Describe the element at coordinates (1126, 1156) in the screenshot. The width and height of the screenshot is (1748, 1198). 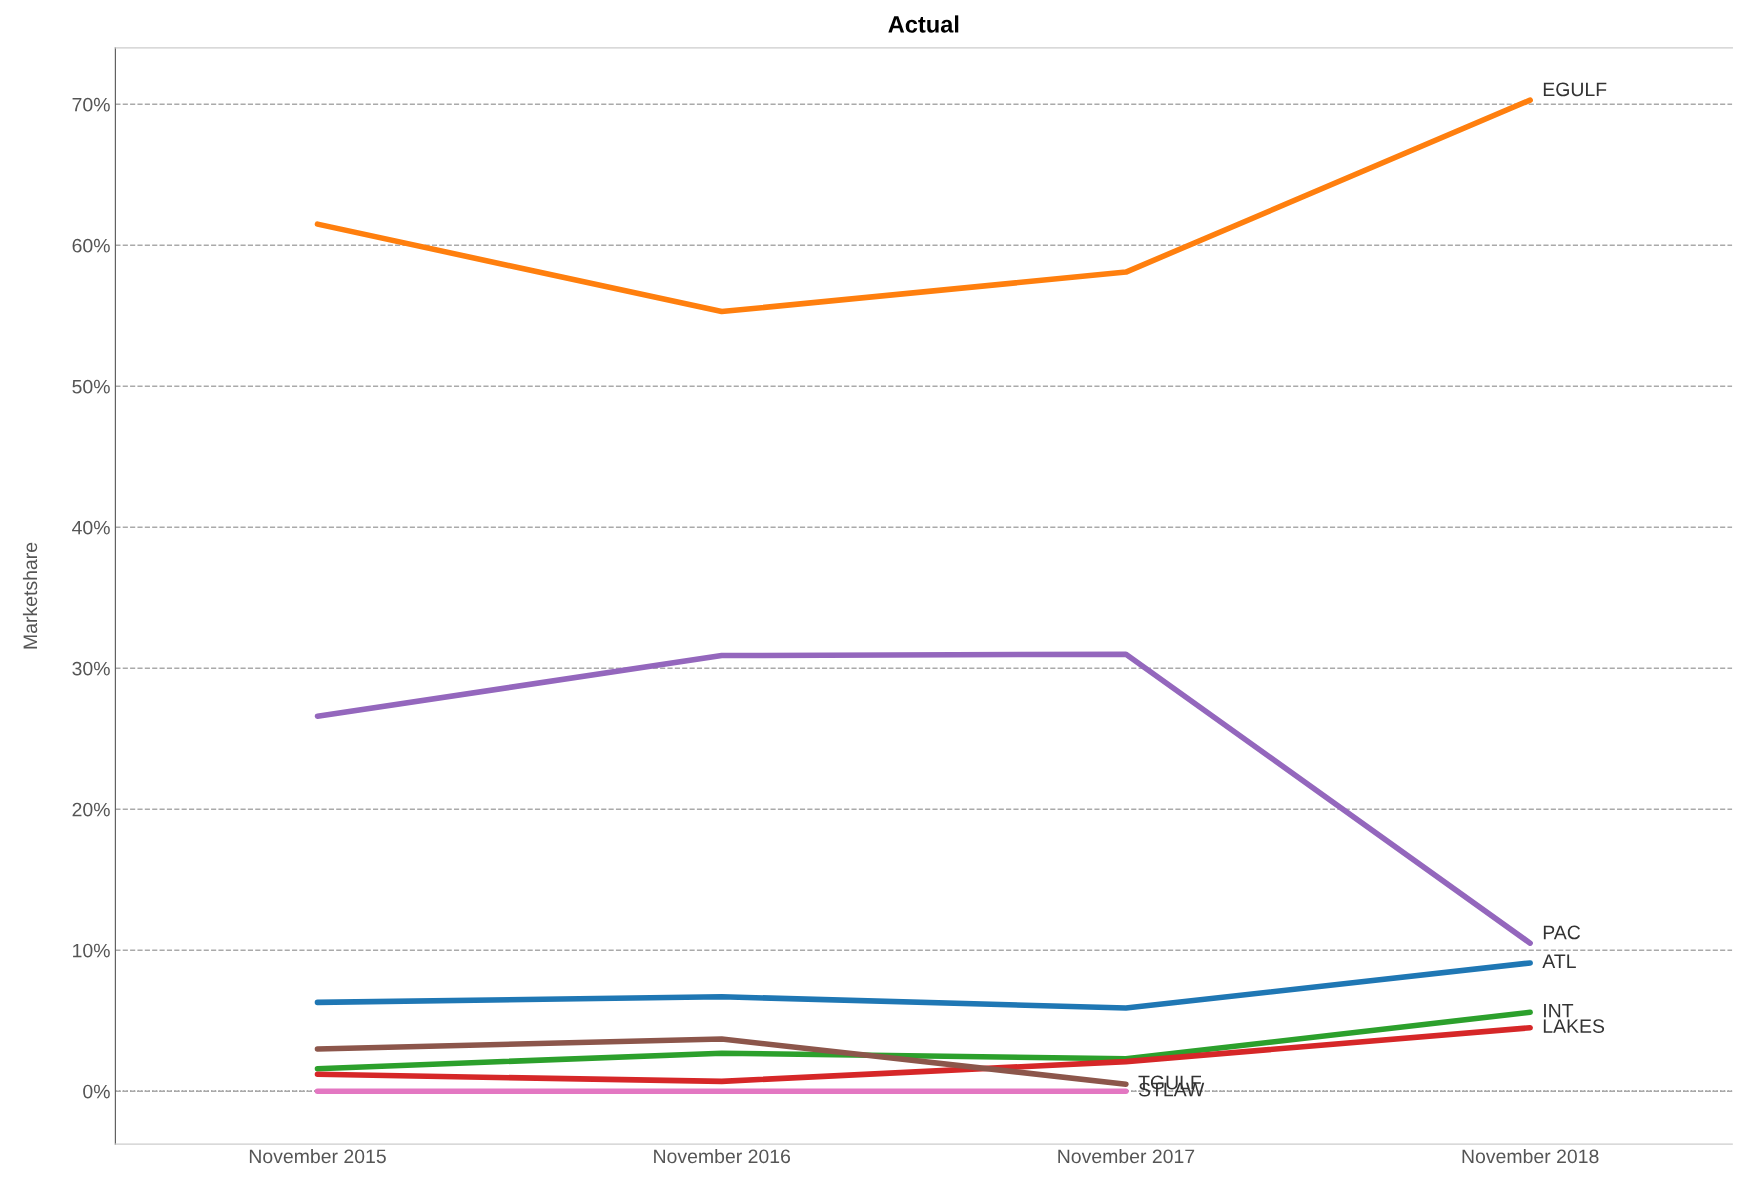
I see `x-tick-label: November 2017` at that location.